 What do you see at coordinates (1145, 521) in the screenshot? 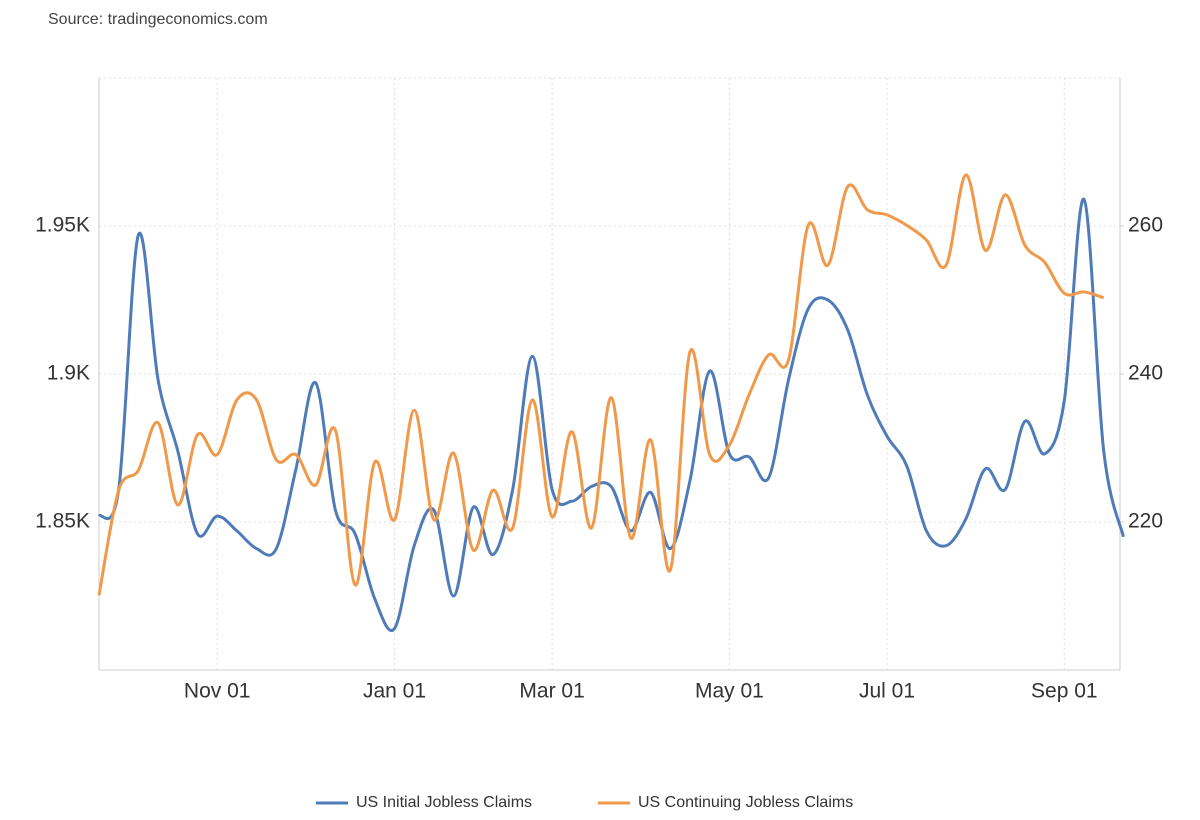
I see `y2-tick-label: 220` at bounding box center [1145, 521].